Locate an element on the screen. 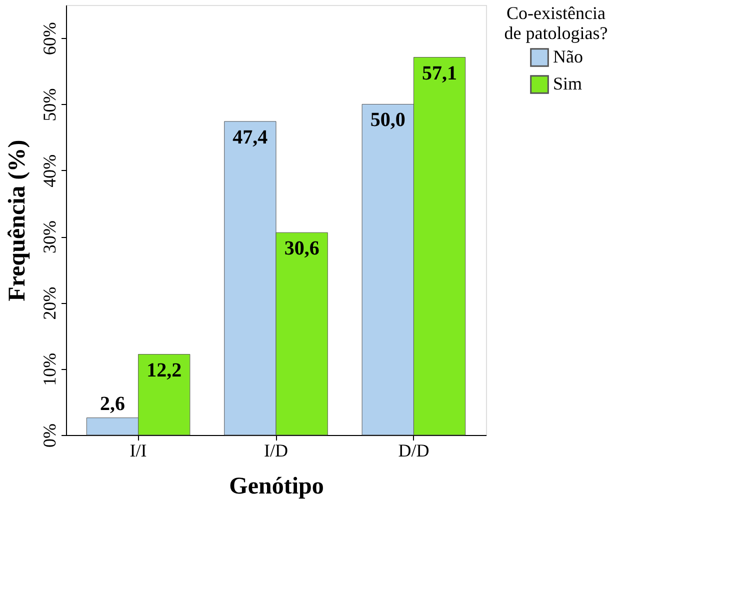 The image size is (755, 593). legend-label: Não is located at coordinates (568, 56).